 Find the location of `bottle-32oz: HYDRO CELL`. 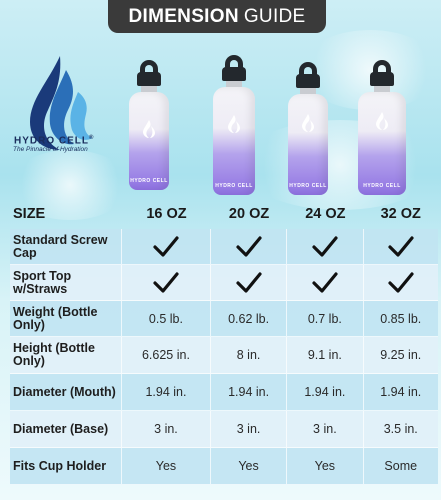

bottle-32oz: HYDRO CELL is located at coordinates (382, 127).